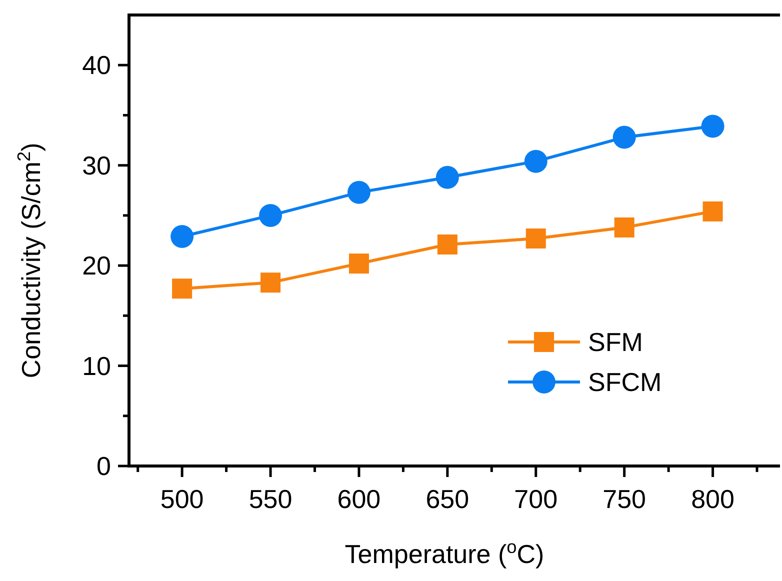 This screenshot has height=581, width=782. What do you see at coordinates (96, 365) in the screenshot?
I see `y-tick-label: 10` at bounding box center [96, 365].